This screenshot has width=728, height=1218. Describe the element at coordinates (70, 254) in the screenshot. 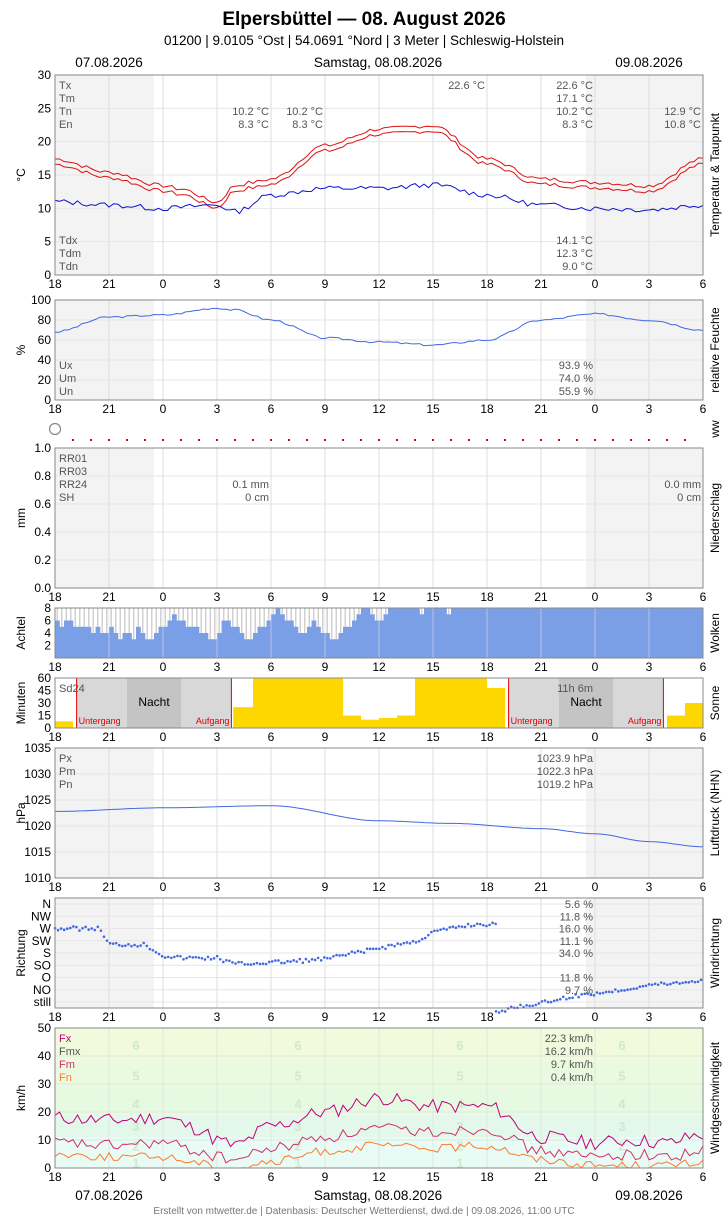

I see `dew-stat-label: Tdm` at that location.